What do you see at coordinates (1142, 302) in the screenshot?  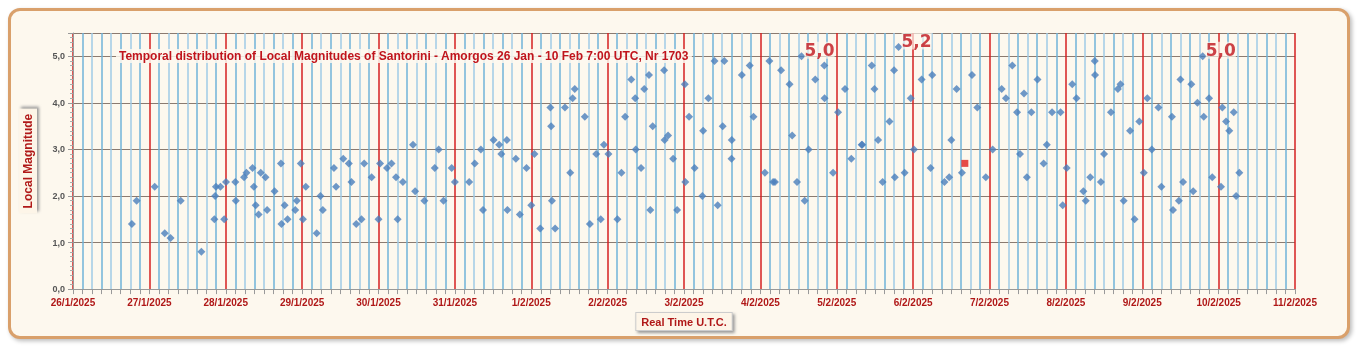 I see `x-tick-label: 9/2/2025` at bounding box center [1142, 302].